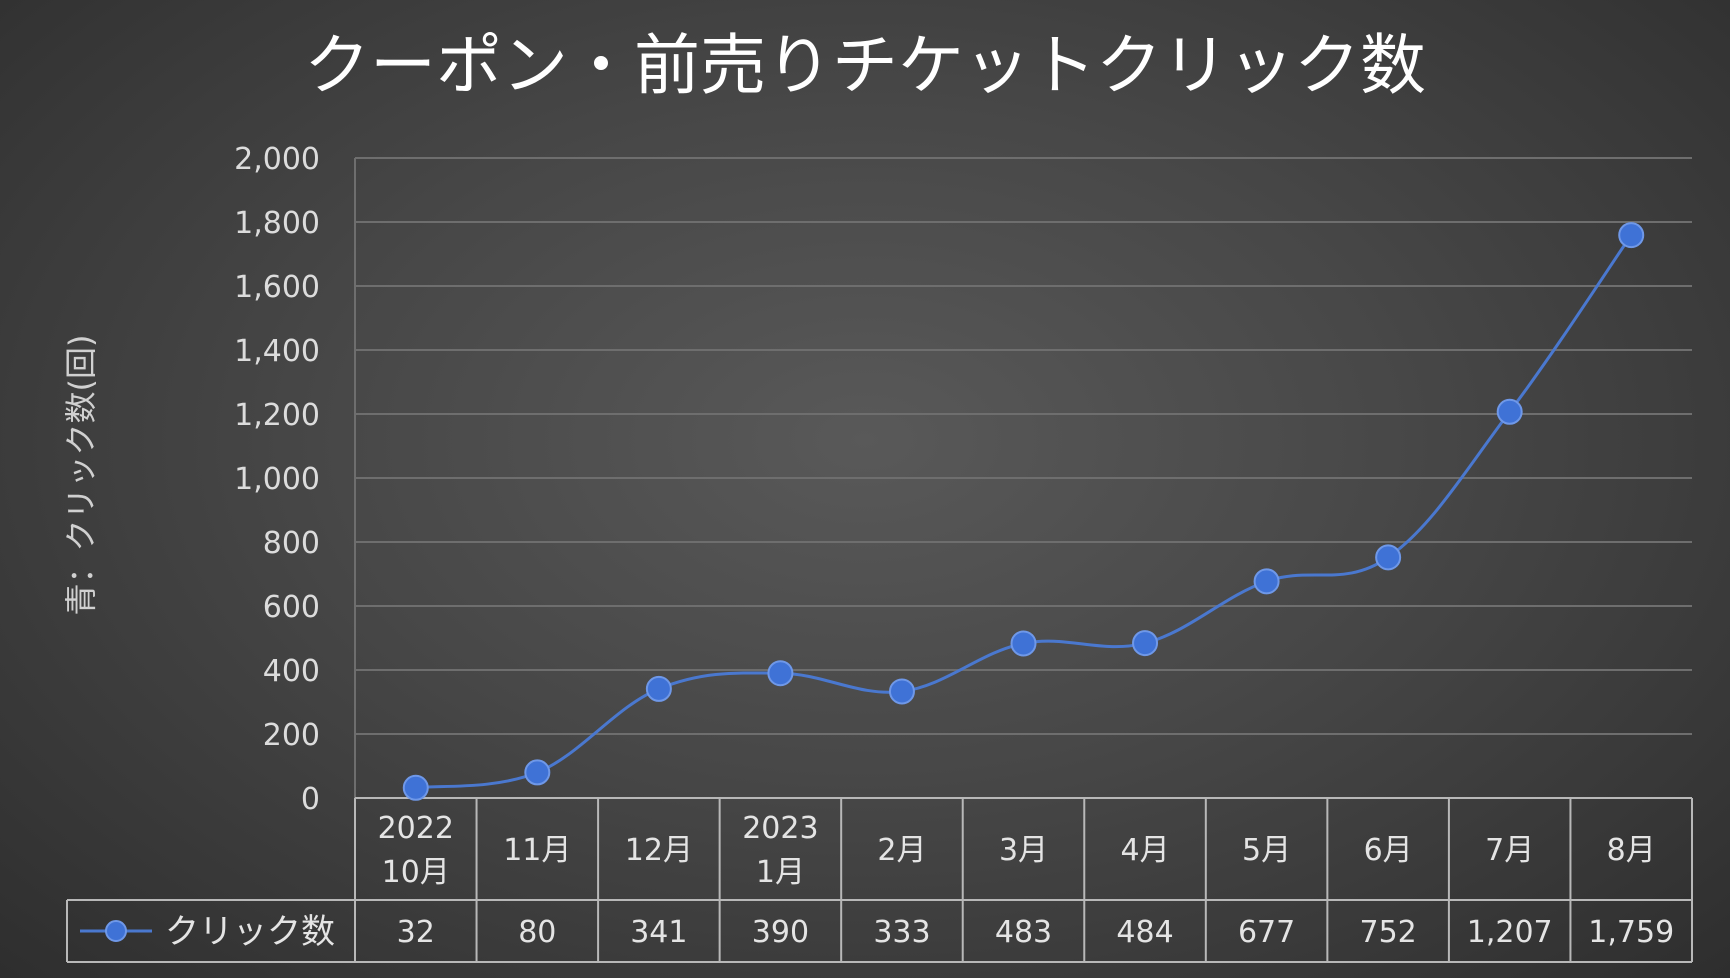  Describe the element at coordinates (865, 65) in the screenshot. I see `chart-title: クーポン・前売りチケットクリック数` at that location.